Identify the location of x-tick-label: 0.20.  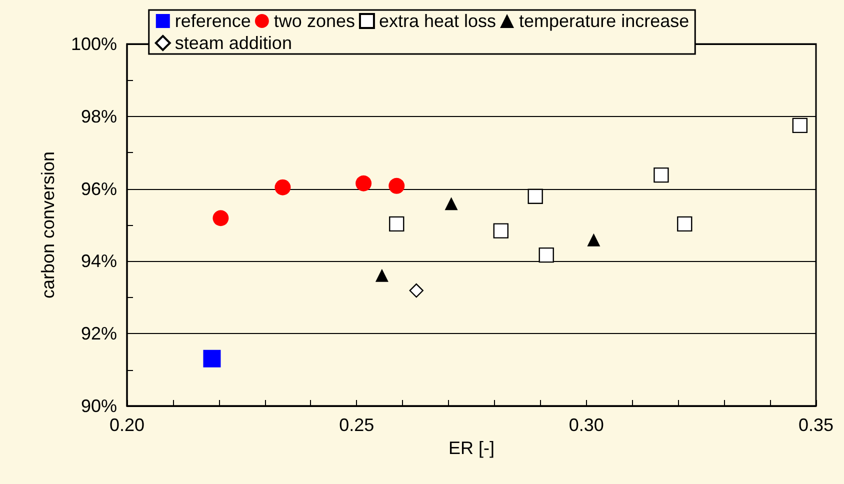
(127, 425).